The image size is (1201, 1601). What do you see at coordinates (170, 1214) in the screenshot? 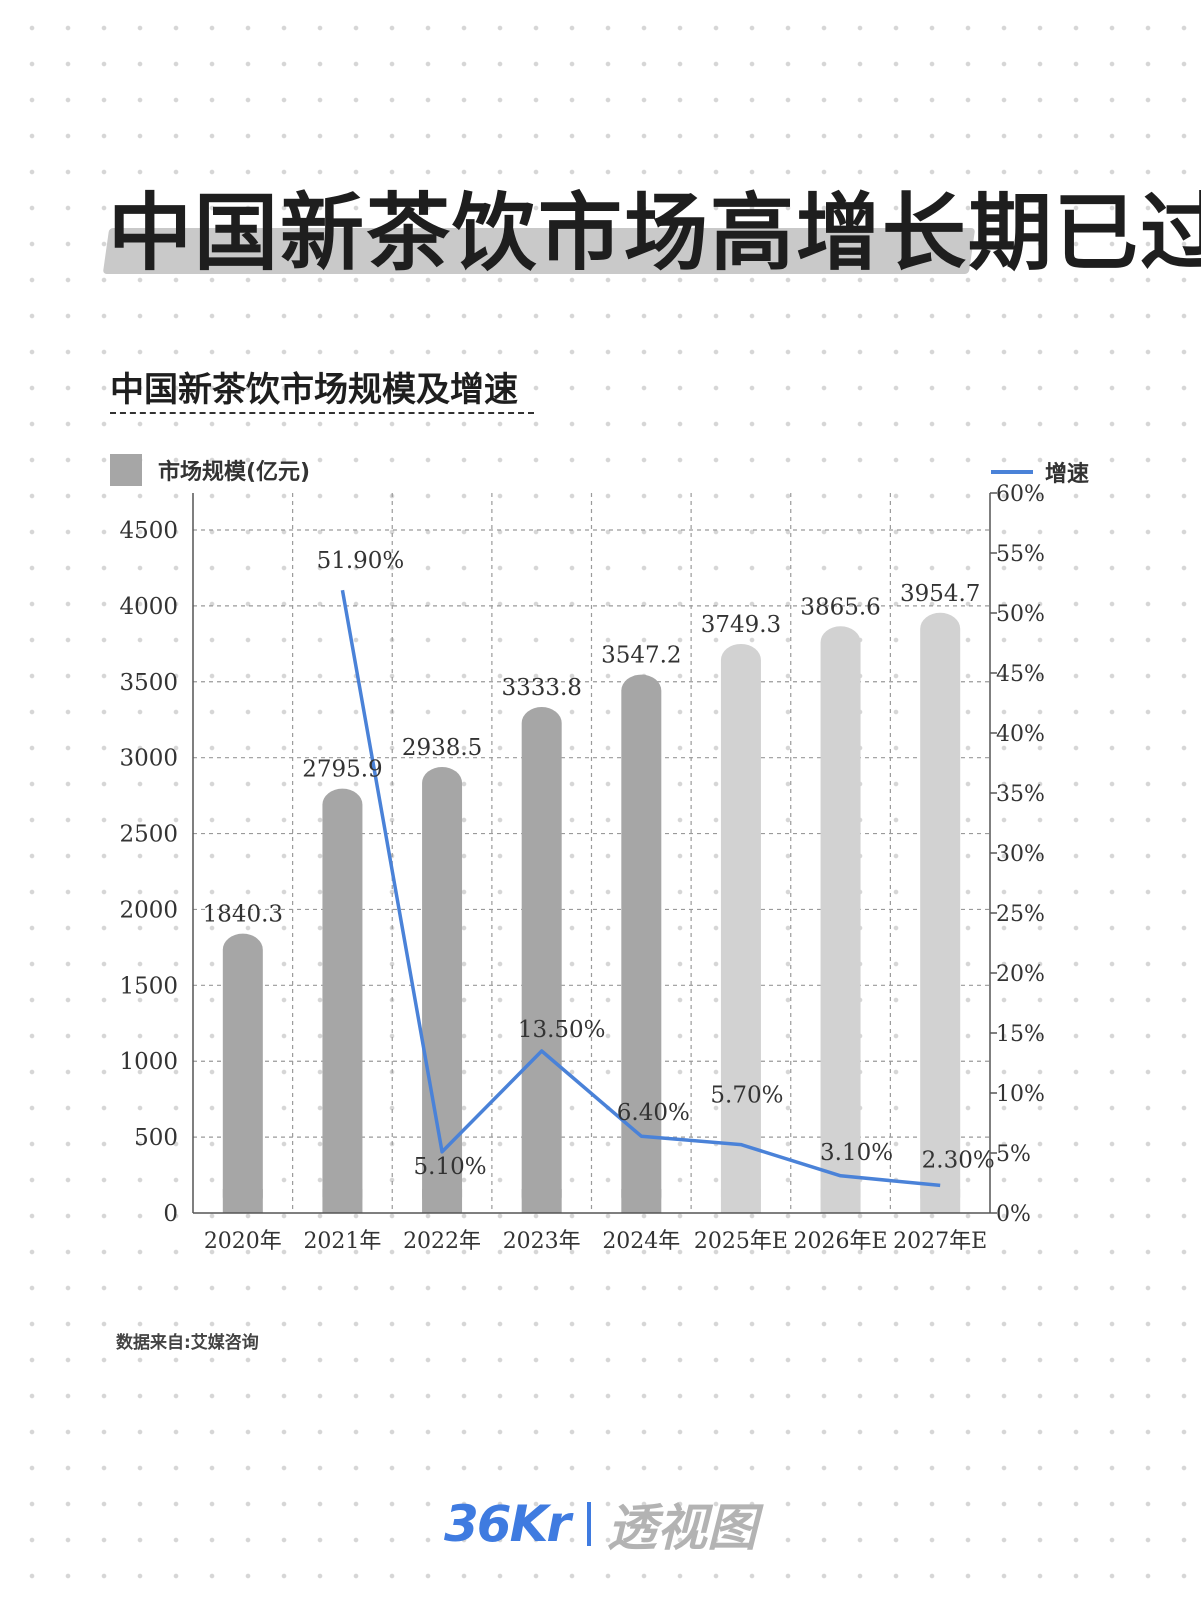
I see `y-left-tick-label: 0` at bounding box center [170, 1214].